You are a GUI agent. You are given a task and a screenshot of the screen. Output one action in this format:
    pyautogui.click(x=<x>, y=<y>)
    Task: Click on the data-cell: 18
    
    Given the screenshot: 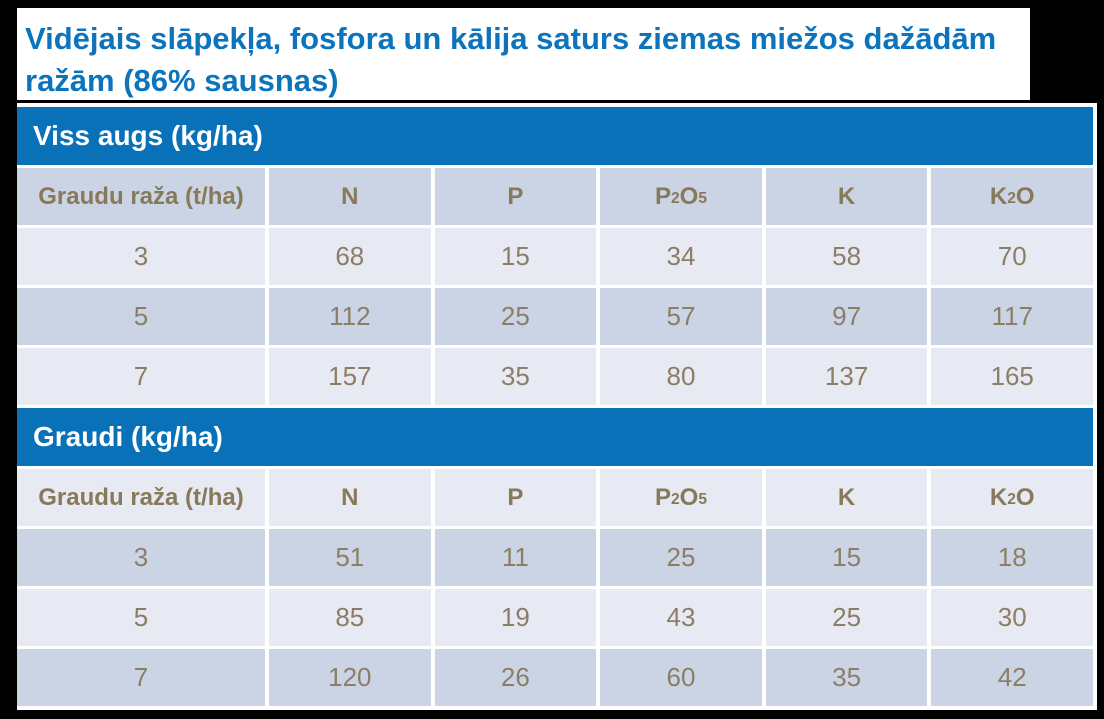 What is the action you would take?
    pyautogui.click(x=1012, y=557)
    